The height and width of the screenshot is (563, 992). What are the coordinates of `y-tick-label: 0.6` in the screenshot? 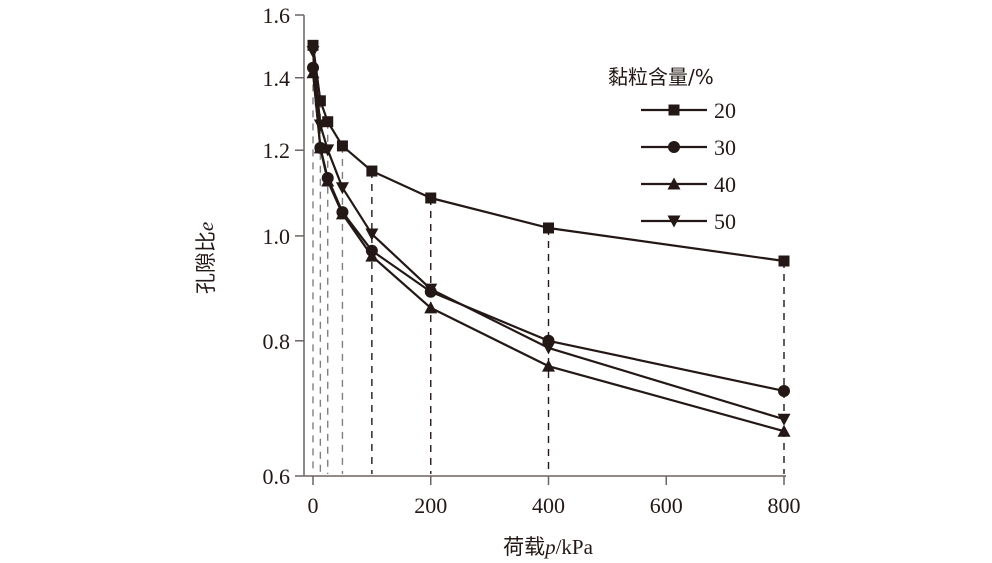 It's located at (277, 476).